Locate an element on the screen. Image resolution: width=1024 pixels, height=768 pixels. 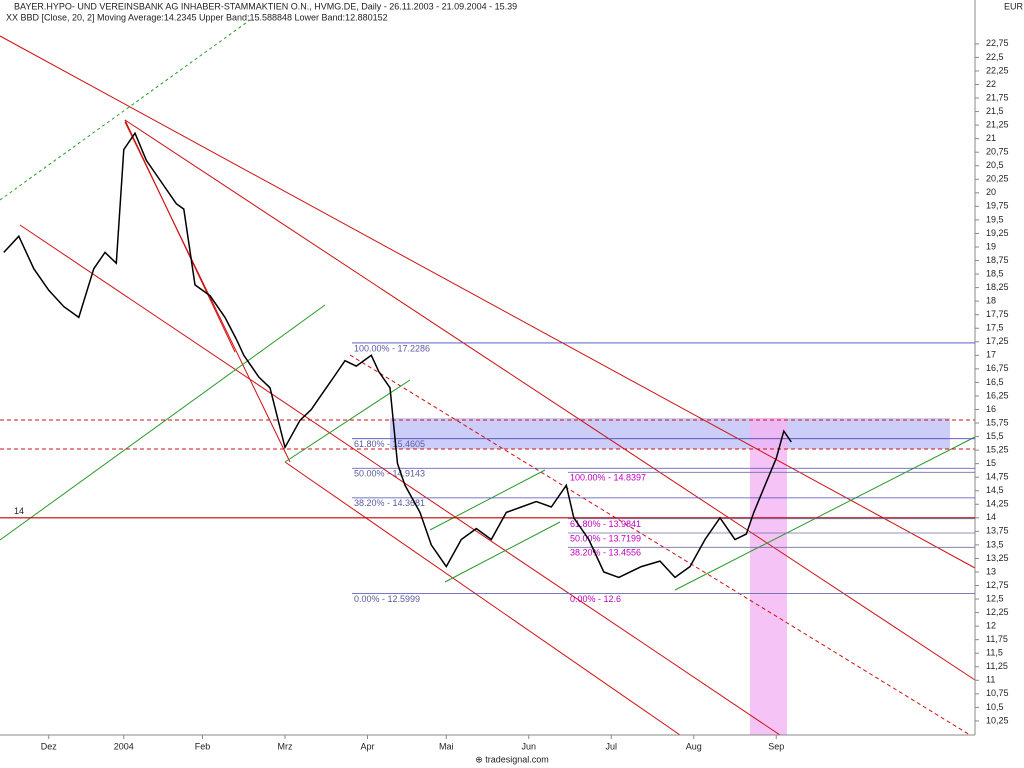
y-tick-label: 20 is located at coordinates (991, 192).